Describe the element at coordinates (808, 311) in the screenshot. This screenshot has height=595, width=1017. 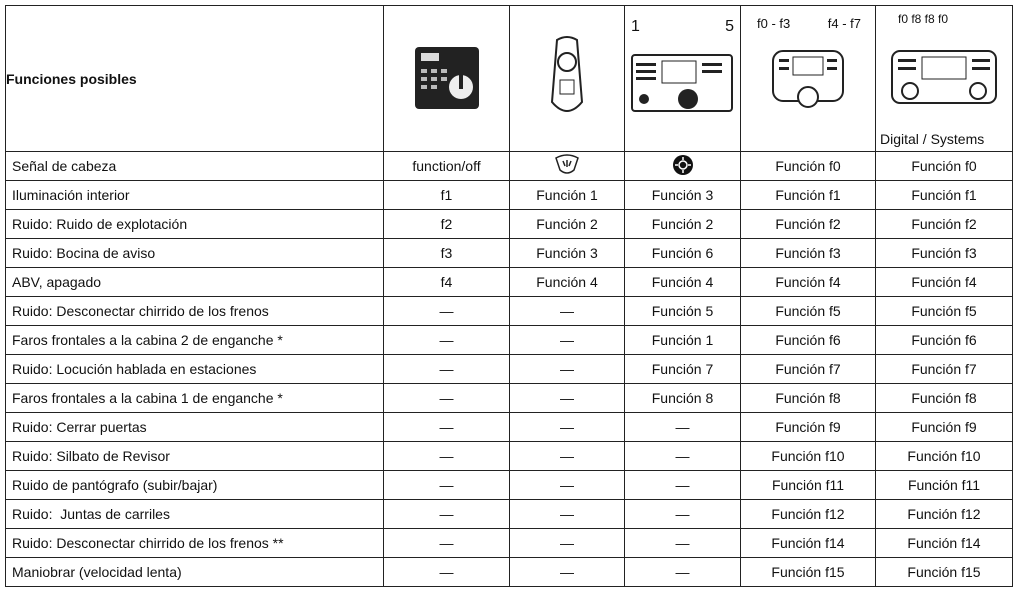
I see `cell: Función f5` at that location.